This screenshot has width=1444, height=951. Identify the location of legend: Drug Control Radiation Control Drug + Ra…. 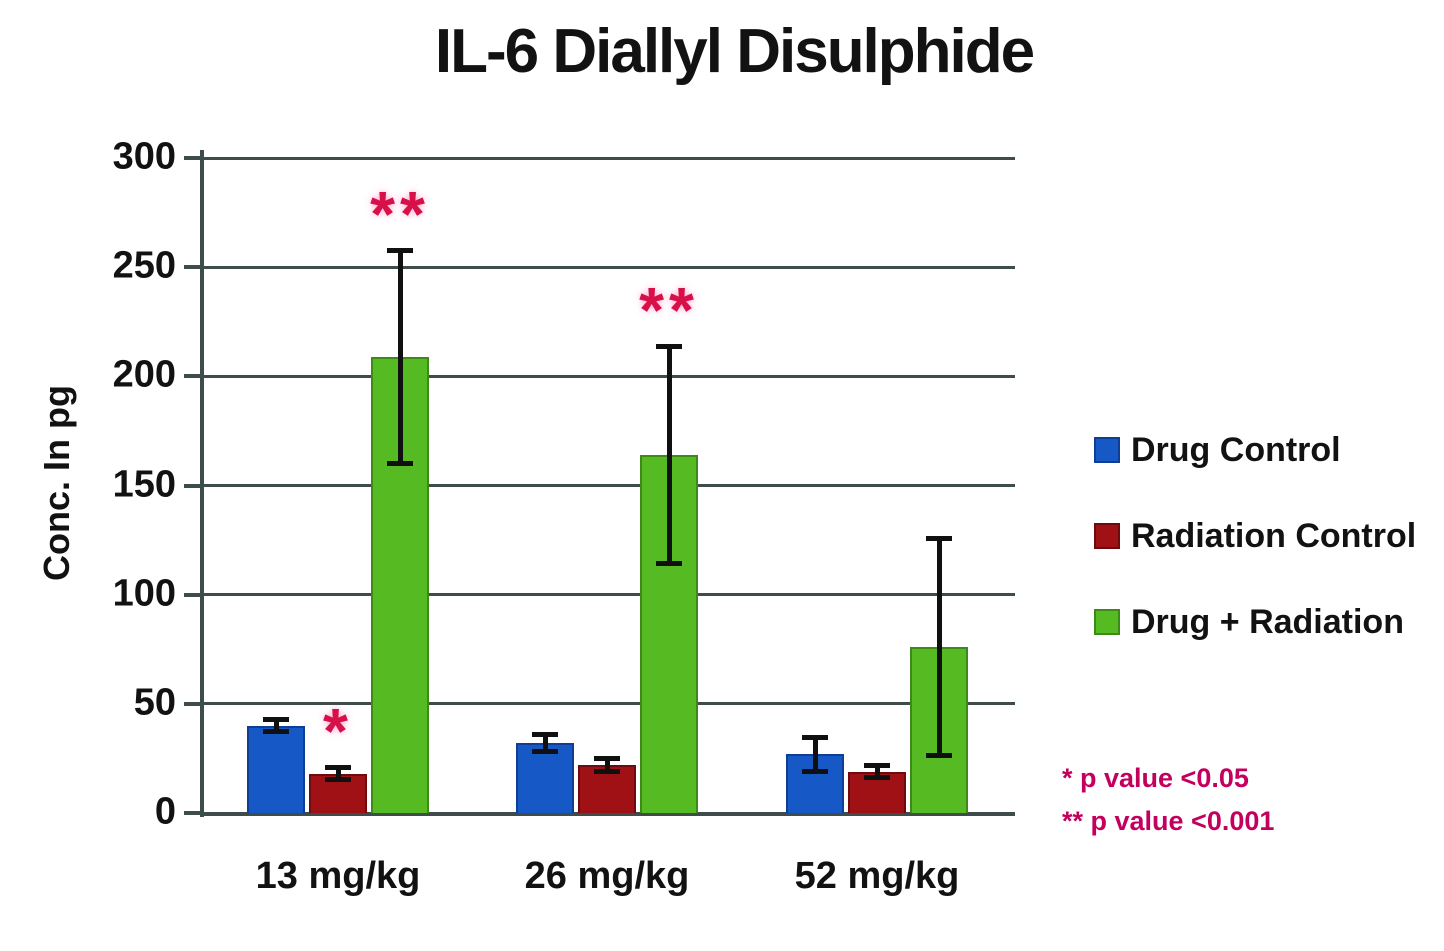
(1255, 536).